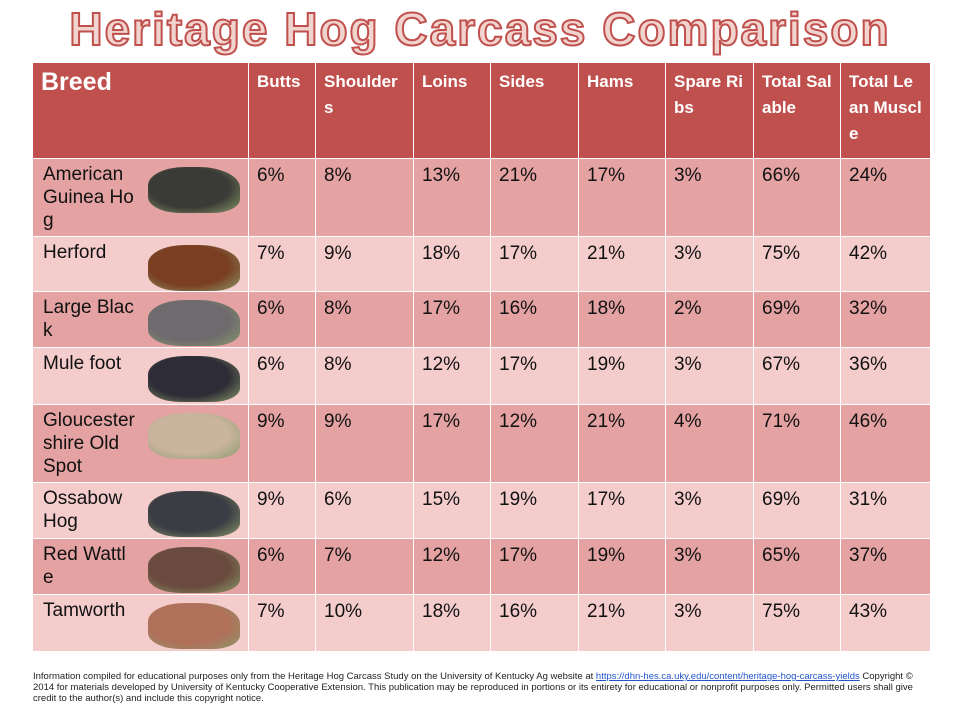 The height and width of the screenshot is (720, 960). Describe the element at coordinates (282, 110) in the screenshot. I see `column-header: Butts` at that location.